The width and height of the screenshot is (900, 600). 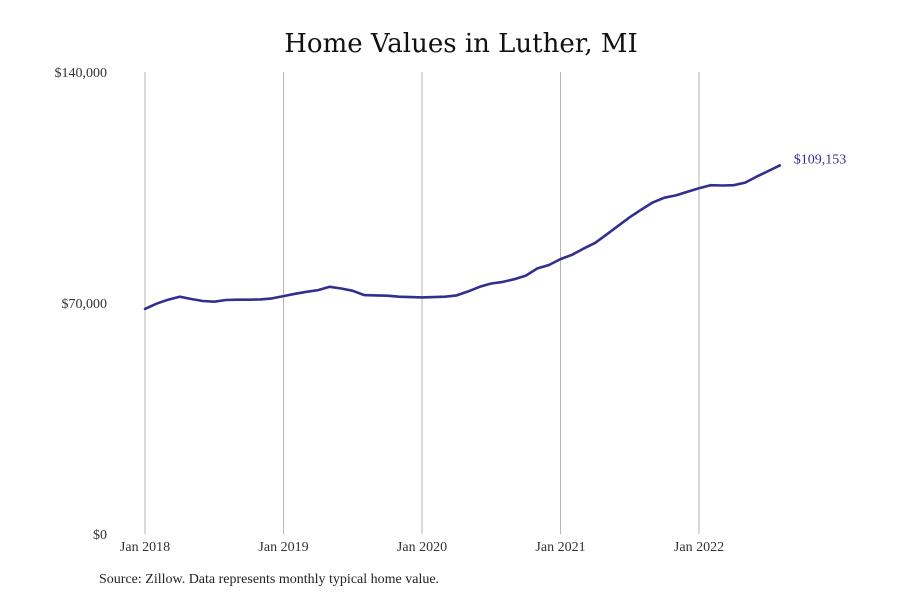 I want to click on end-value-label: $109,153, so click(x=820, y=159).